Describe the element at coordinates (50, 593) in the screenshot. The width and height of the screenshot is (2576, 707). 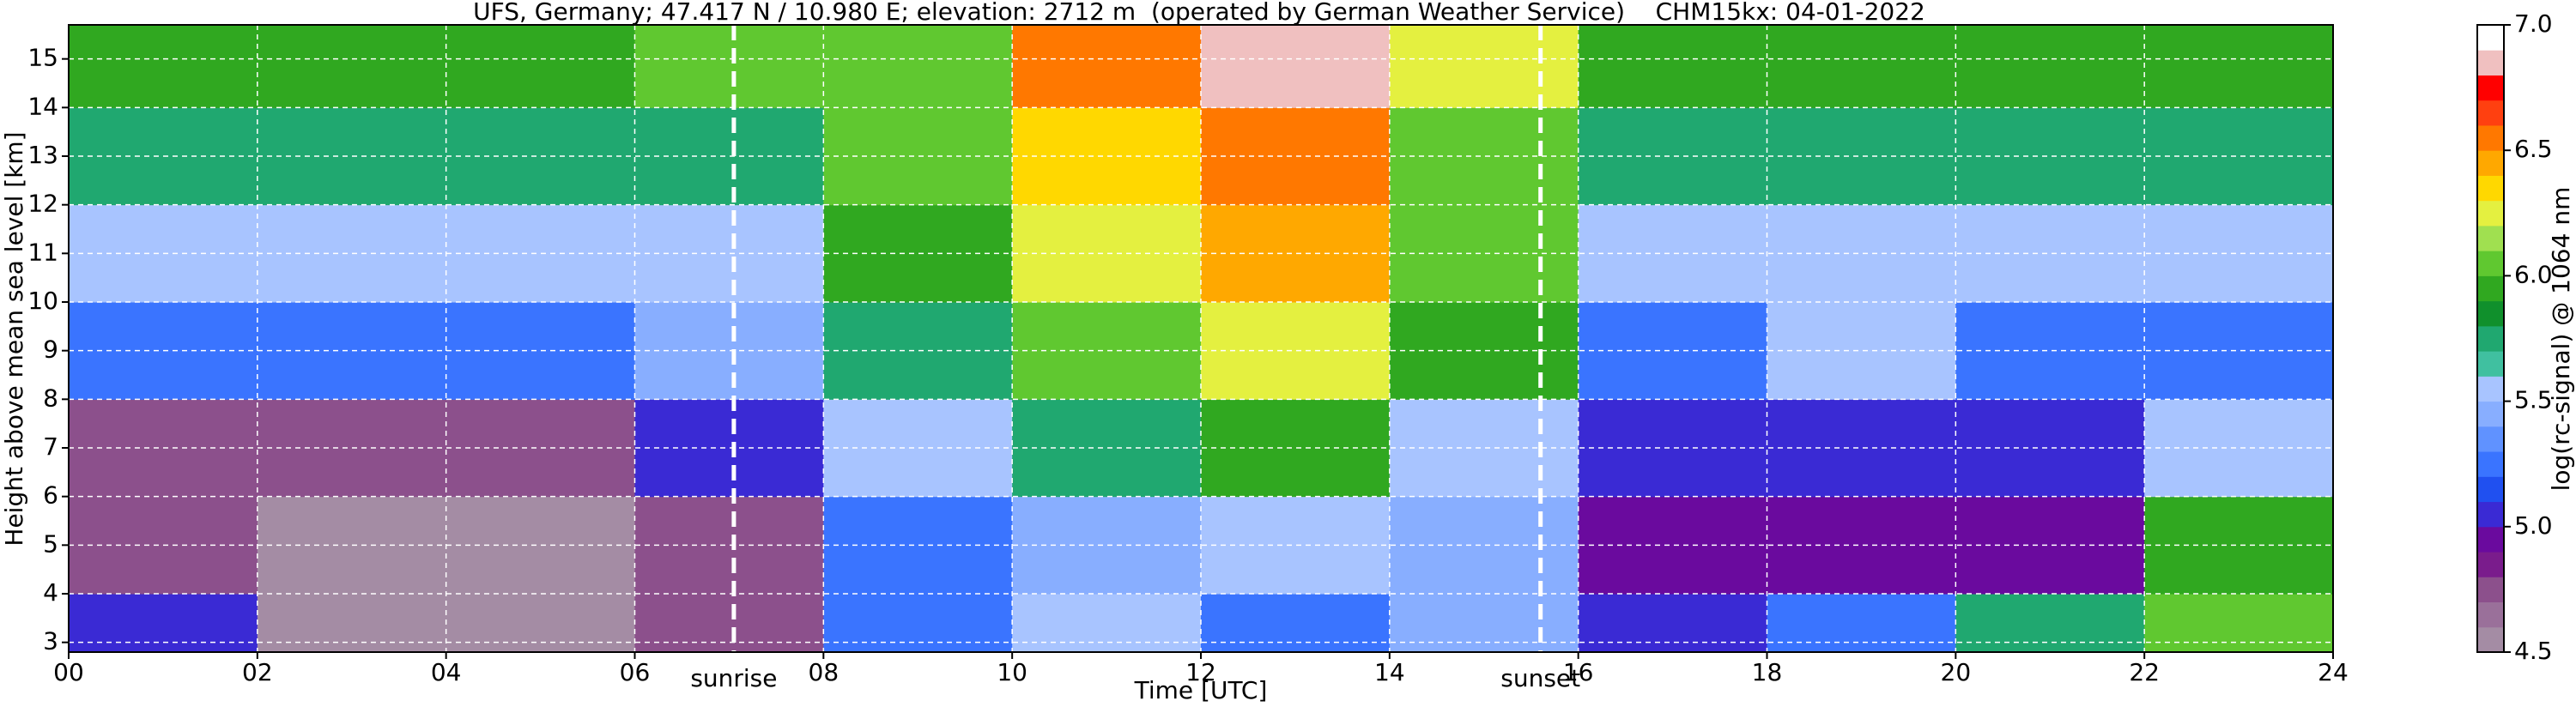
I see `y-tick-label: 4` at that location.